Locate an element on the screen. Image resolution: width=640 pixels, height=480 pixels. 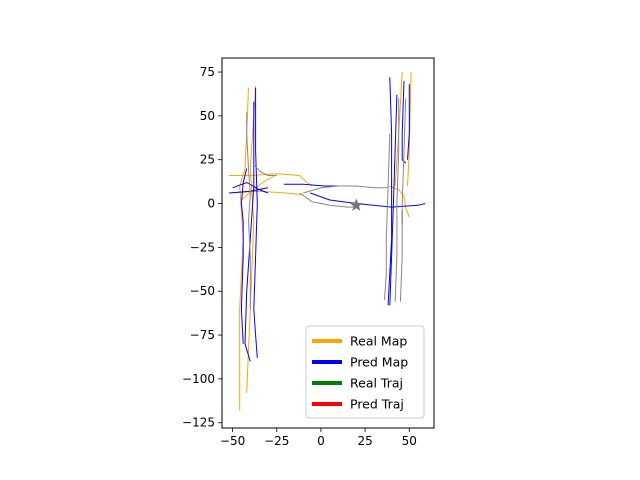
x-tick-label: −50 is located at coordinates (232, 441).